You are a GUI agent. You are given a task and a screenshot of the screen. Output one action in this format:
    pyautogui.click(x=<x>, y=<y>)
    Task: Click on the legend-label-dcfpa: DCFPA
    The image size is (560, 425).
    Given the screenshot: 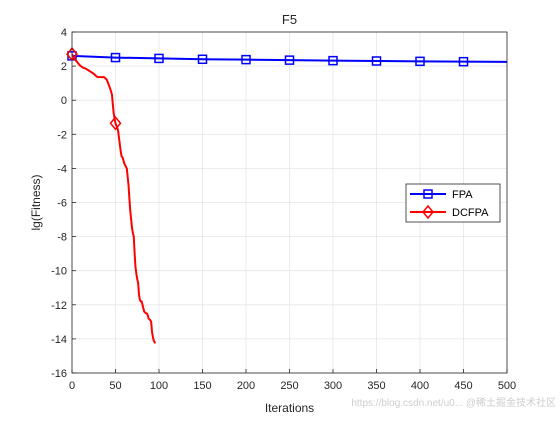 What is the action you would take?
    pyautogui.click(x=470, y=213)
    